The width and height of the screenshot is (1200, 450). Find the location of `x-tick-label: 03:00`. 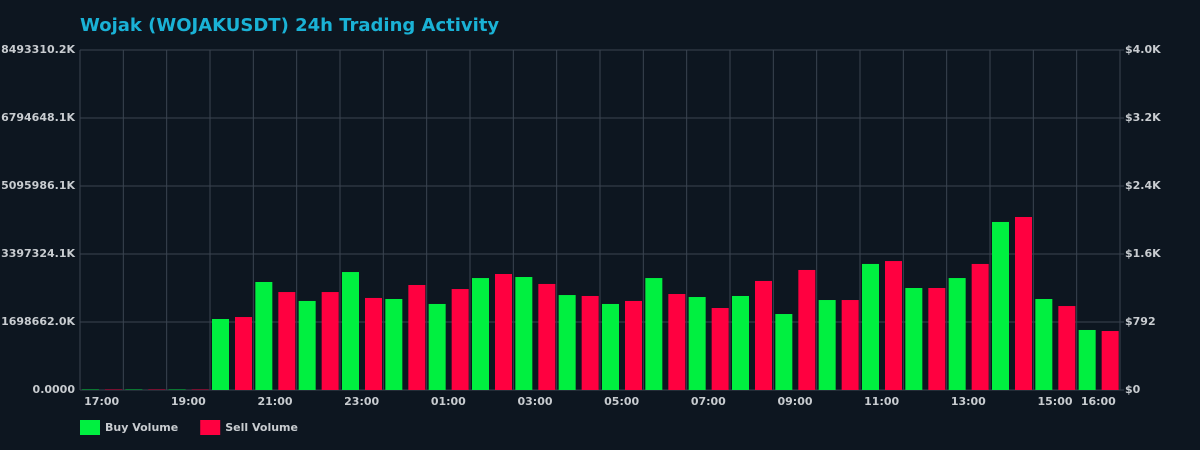

x-tick-label: 03:00 is located at coordinates (534, 401).